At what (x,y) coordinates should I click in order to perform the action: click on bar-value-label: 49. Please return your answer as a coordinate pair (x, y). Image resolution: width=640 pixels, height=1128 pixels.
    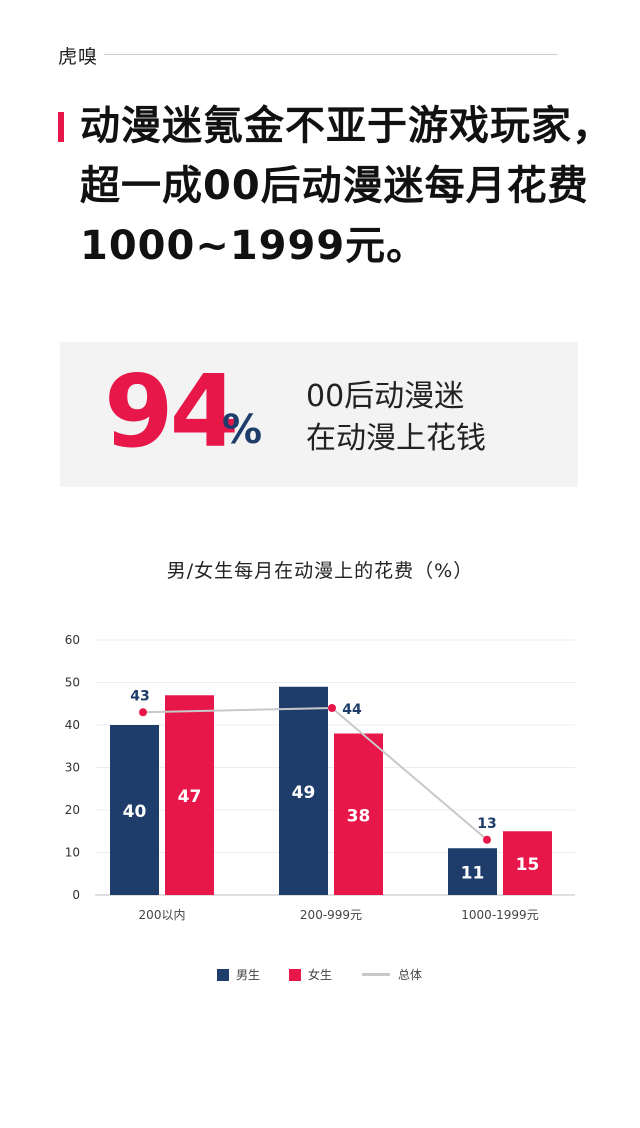
    Looking at the image, I should click on (304, 793).